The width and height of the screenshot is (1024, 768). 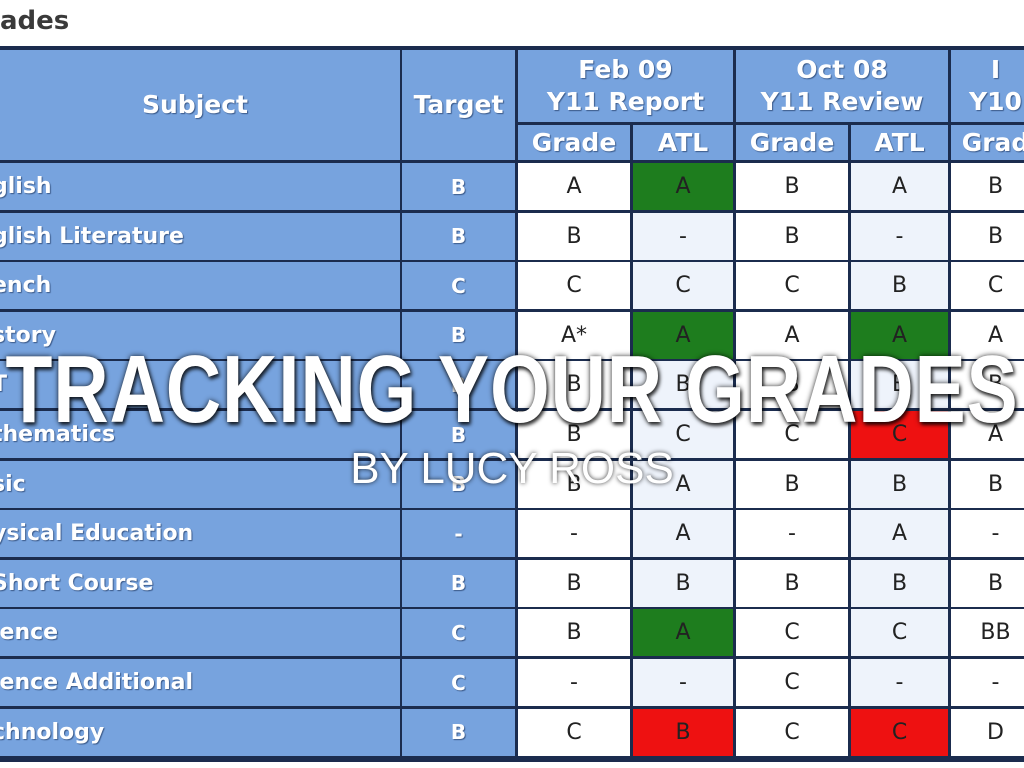 I want to click on slide-subtitle: BY LUCY ROSS, so click(x=512, y=468).